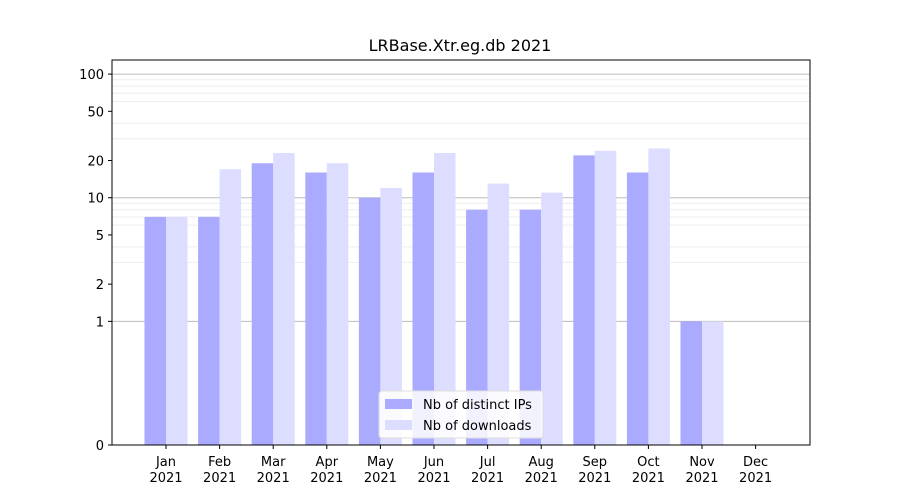 The image size is (900, 500). I want to click on y-tick-label: 5, so click(100, 236).